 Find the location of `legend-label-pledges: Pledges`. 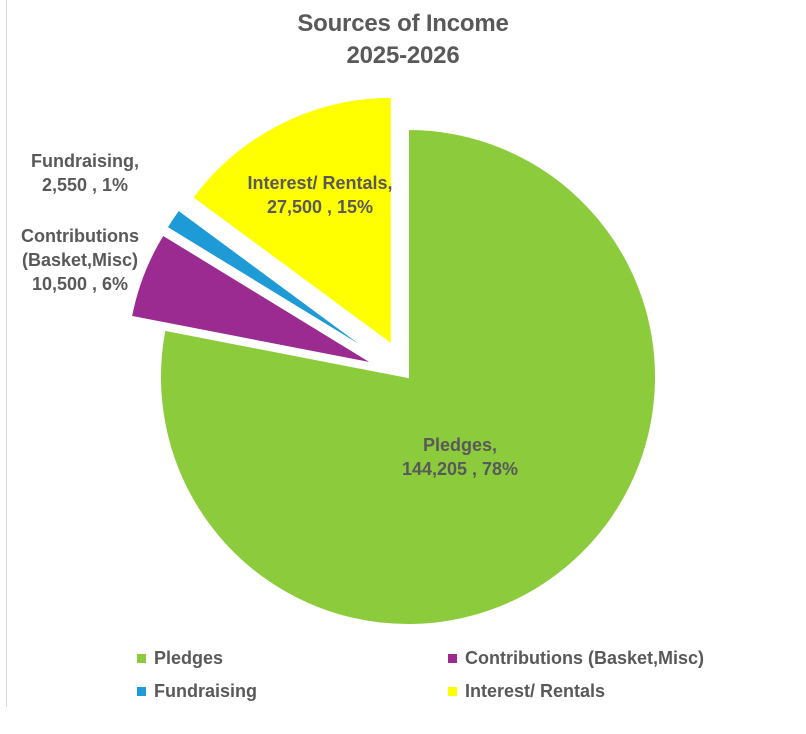

legend-label-pledges: Pledges is located at coordinates (189, 657).